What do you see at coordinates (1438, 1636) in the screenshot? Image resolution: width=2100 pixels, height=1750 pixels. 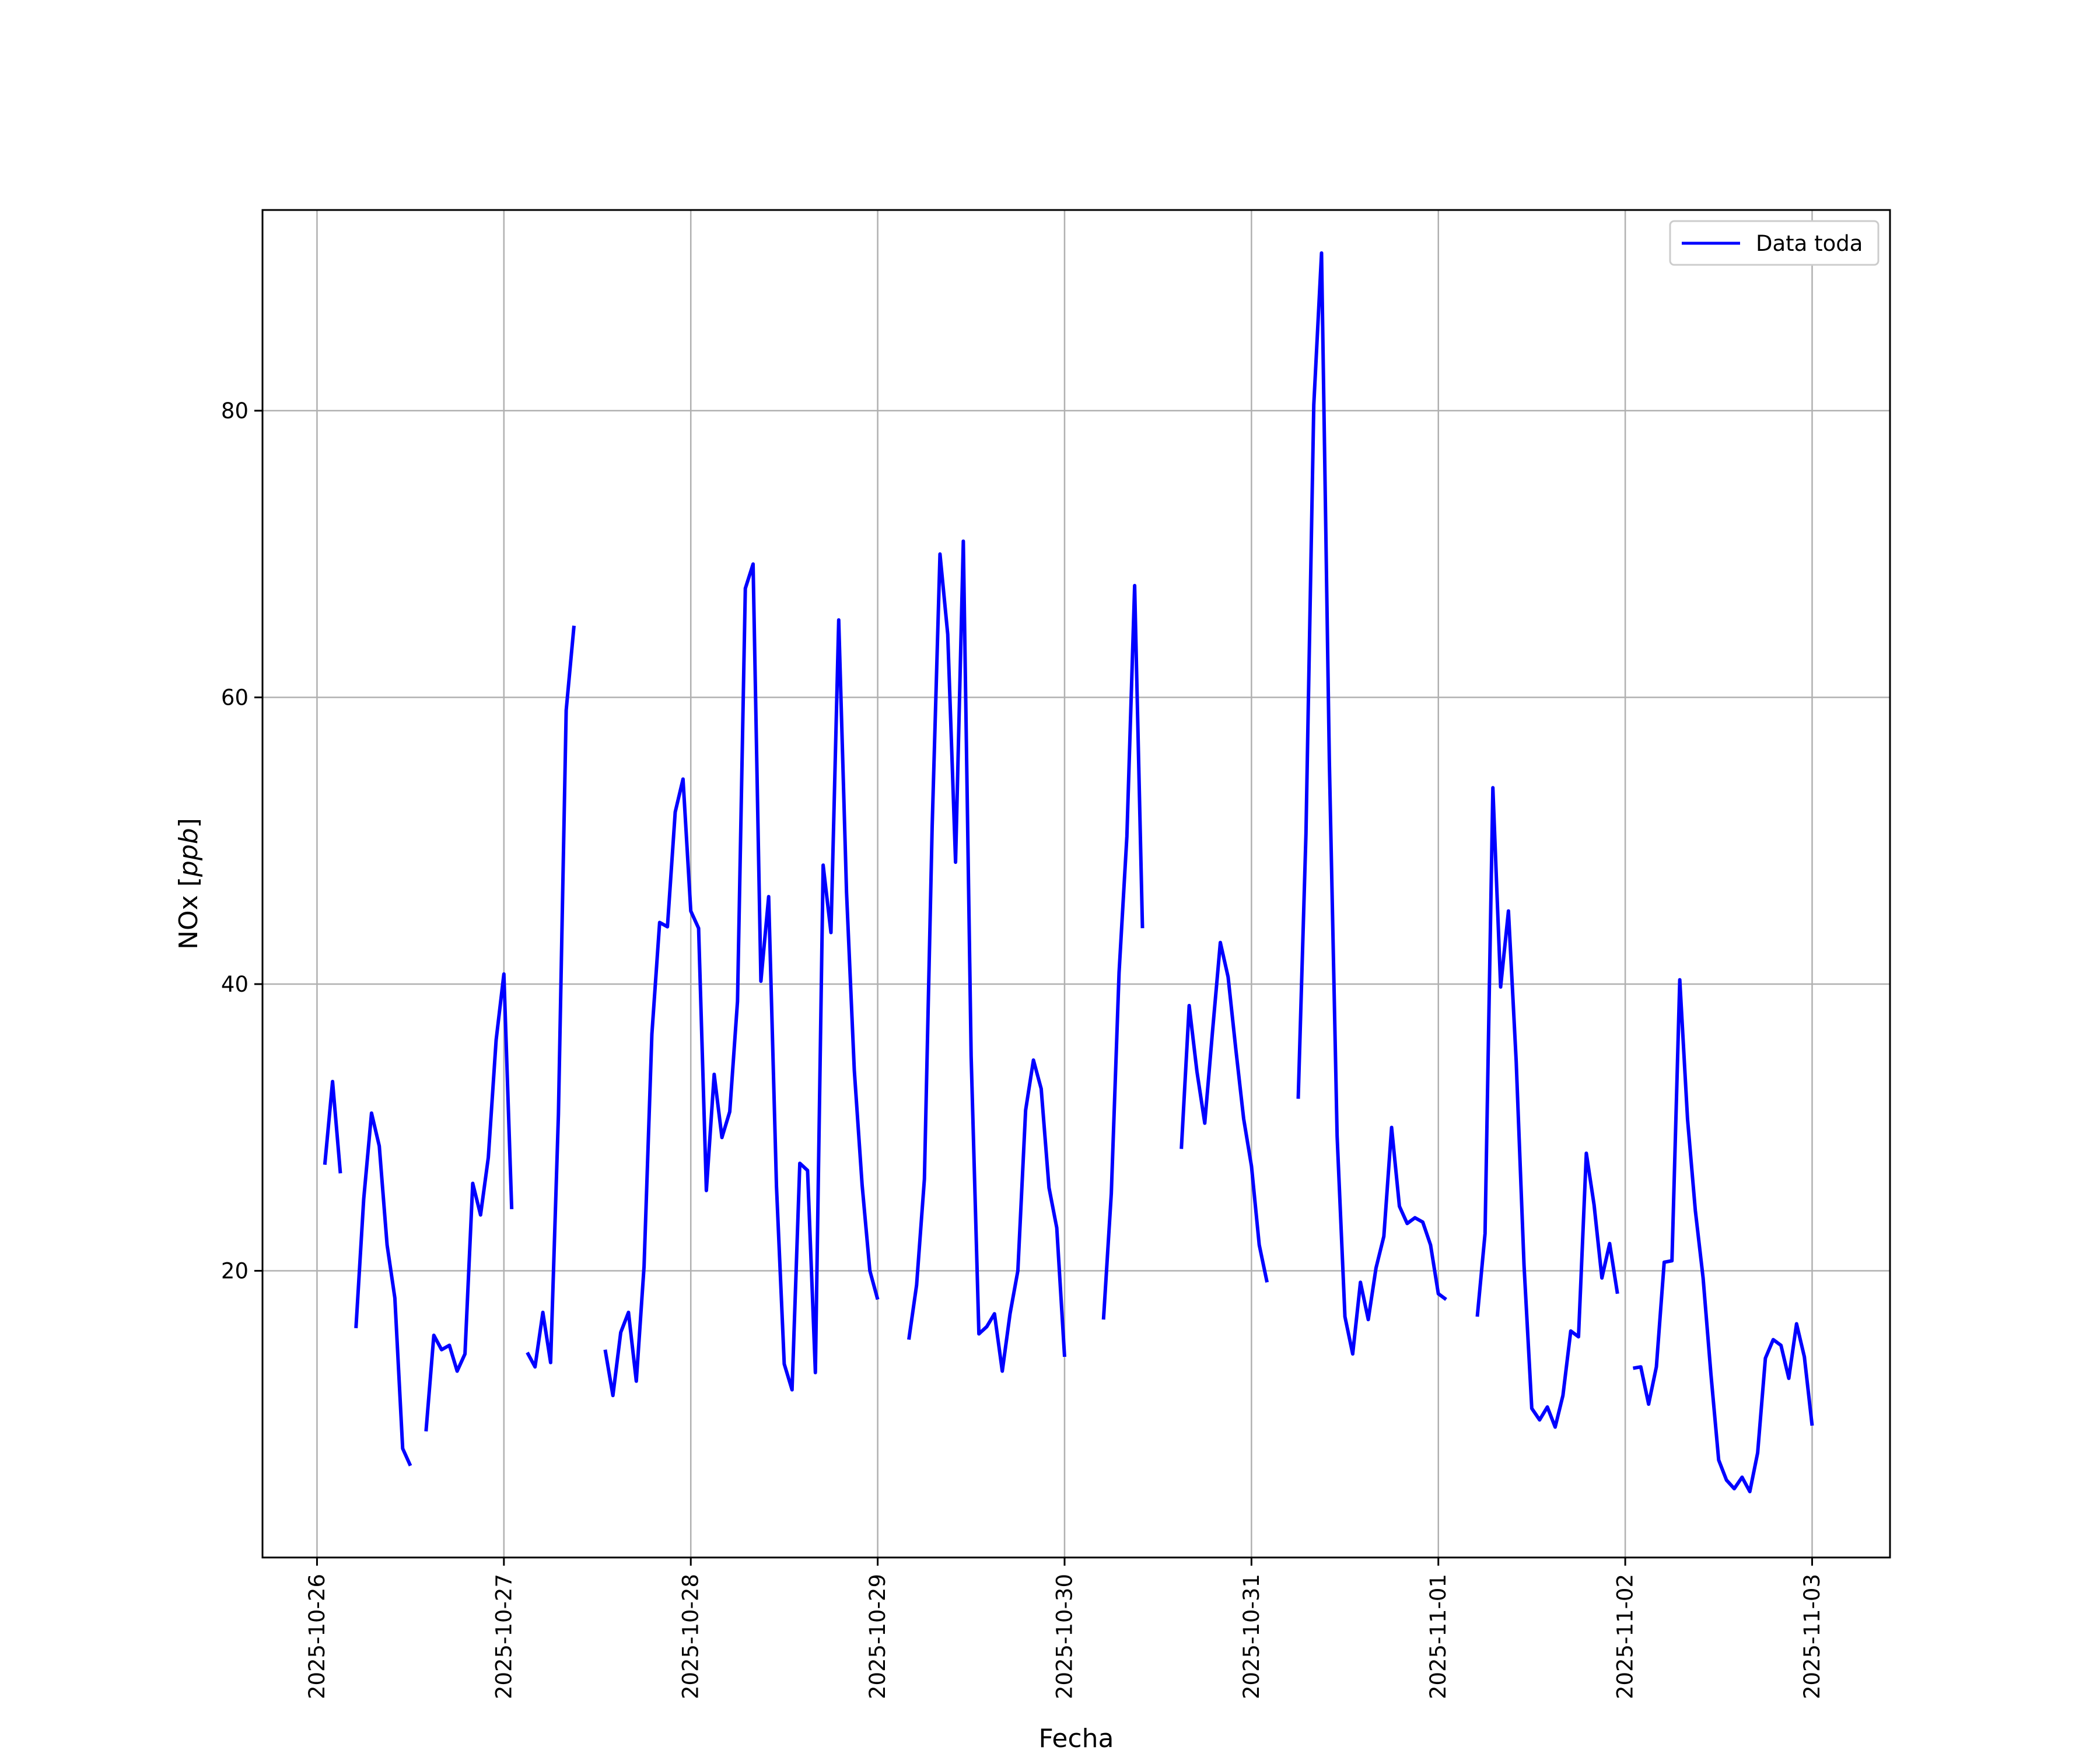 I see `x-tick-label: 2025-11-01` at bounding box center [1438, 1636].